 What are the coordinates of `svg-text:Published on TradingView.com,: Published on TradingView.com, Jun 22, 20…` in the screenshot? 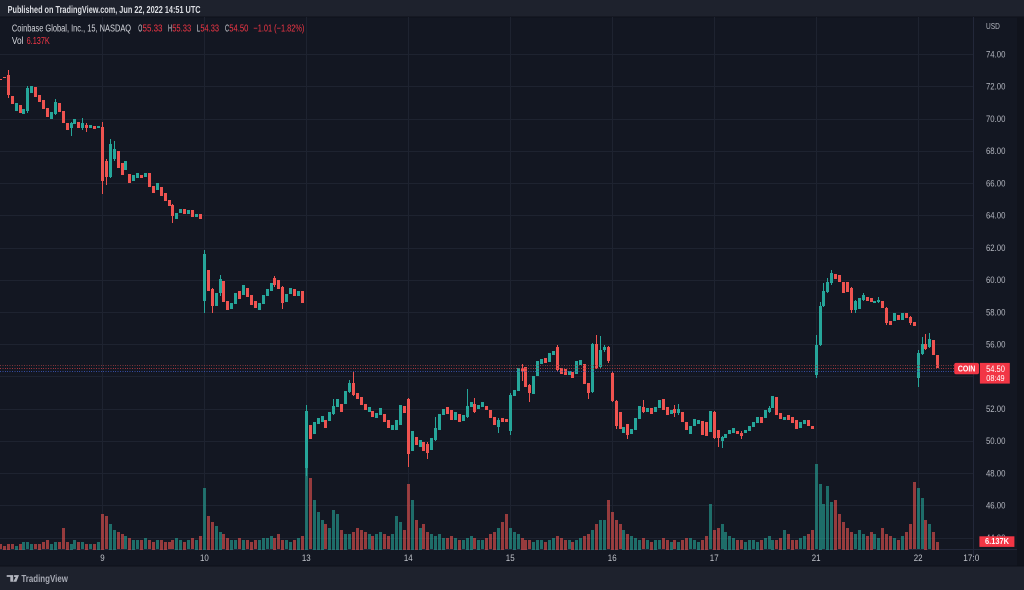 It's located at (104, 10).